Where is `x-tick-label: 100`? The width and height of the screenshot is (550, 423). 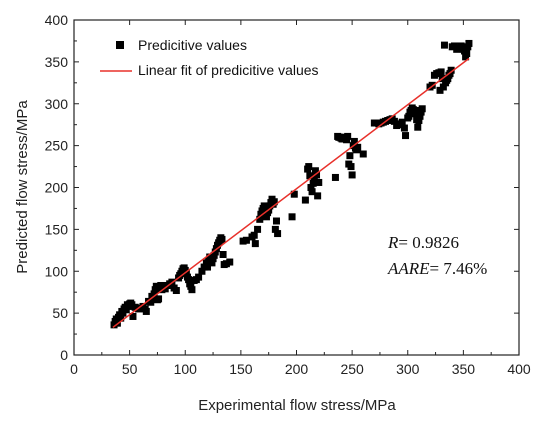
x-tick-label: 100 is located at coordinates (186, 369).